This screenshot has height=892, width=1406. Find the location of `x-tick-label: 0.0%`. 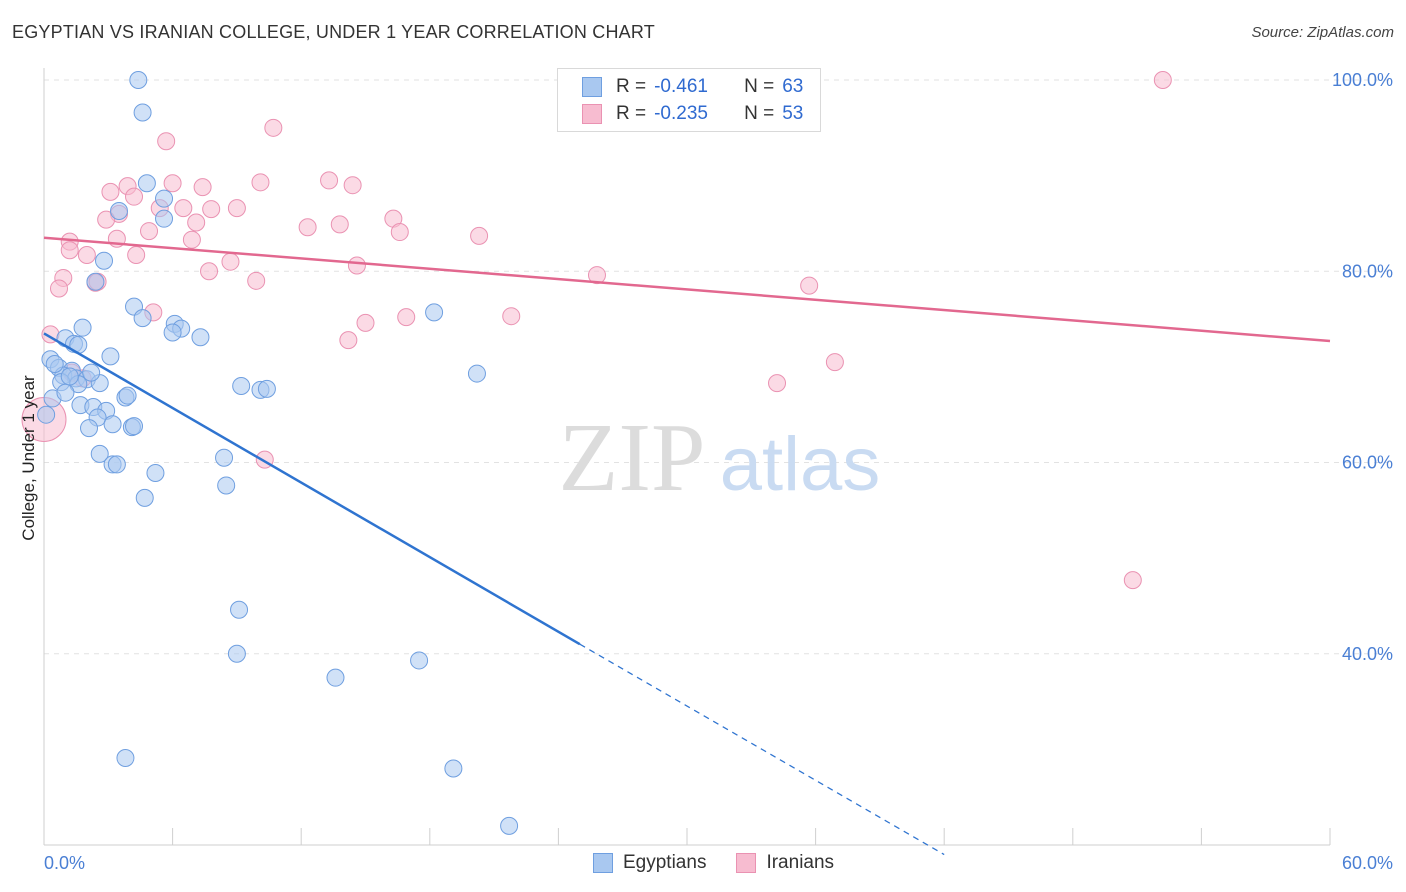

x-tick-label: 0.0% is located at coordinates (64, 863).